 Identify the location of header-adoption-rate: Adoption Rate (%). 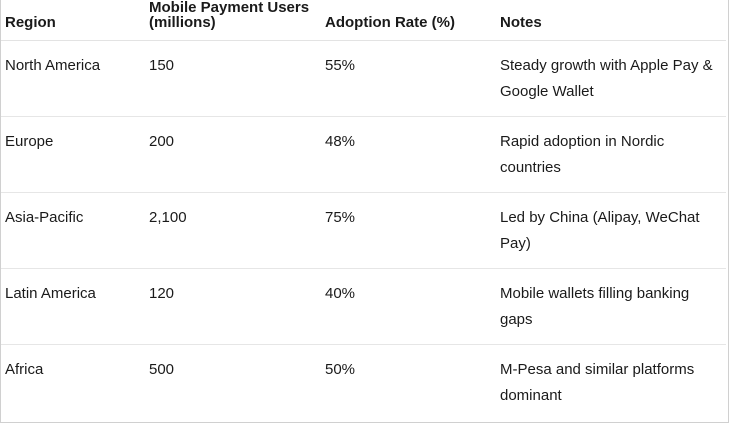
(408, 20).